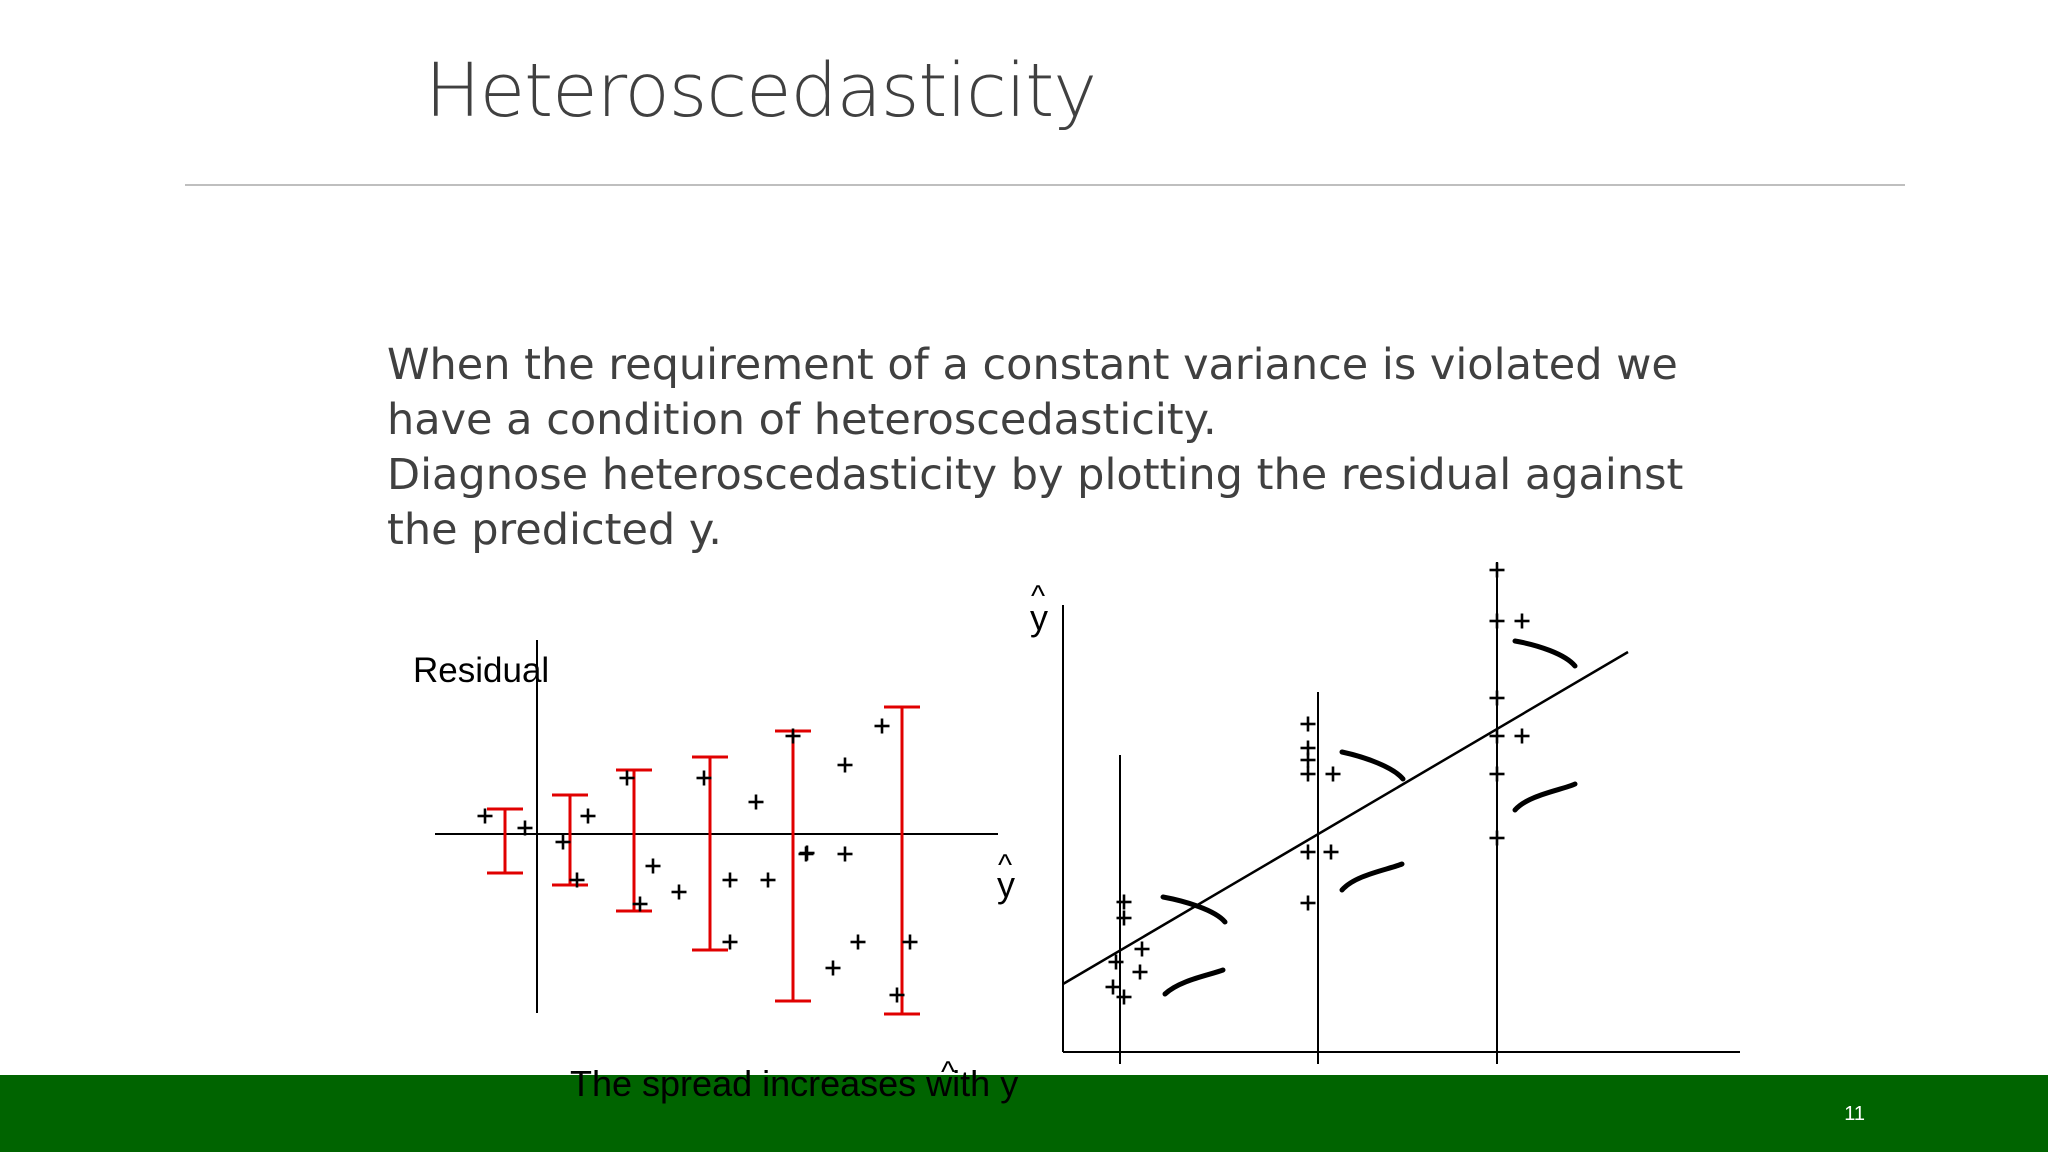  I want to click on left-ylabel: Residual, so click(481, 670).